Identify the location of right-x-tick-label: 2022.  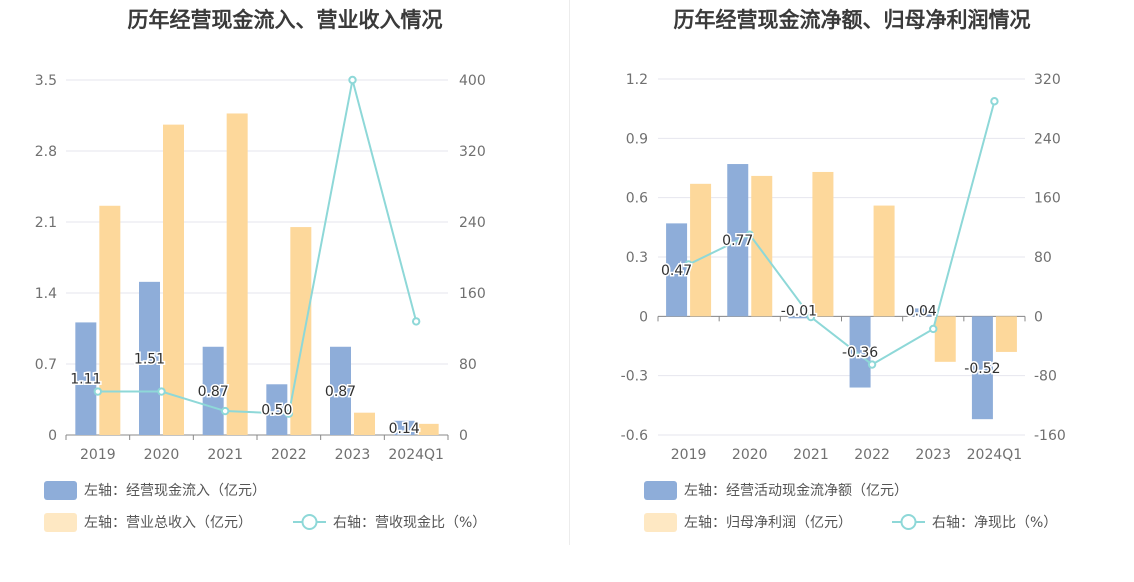
(872, 455).